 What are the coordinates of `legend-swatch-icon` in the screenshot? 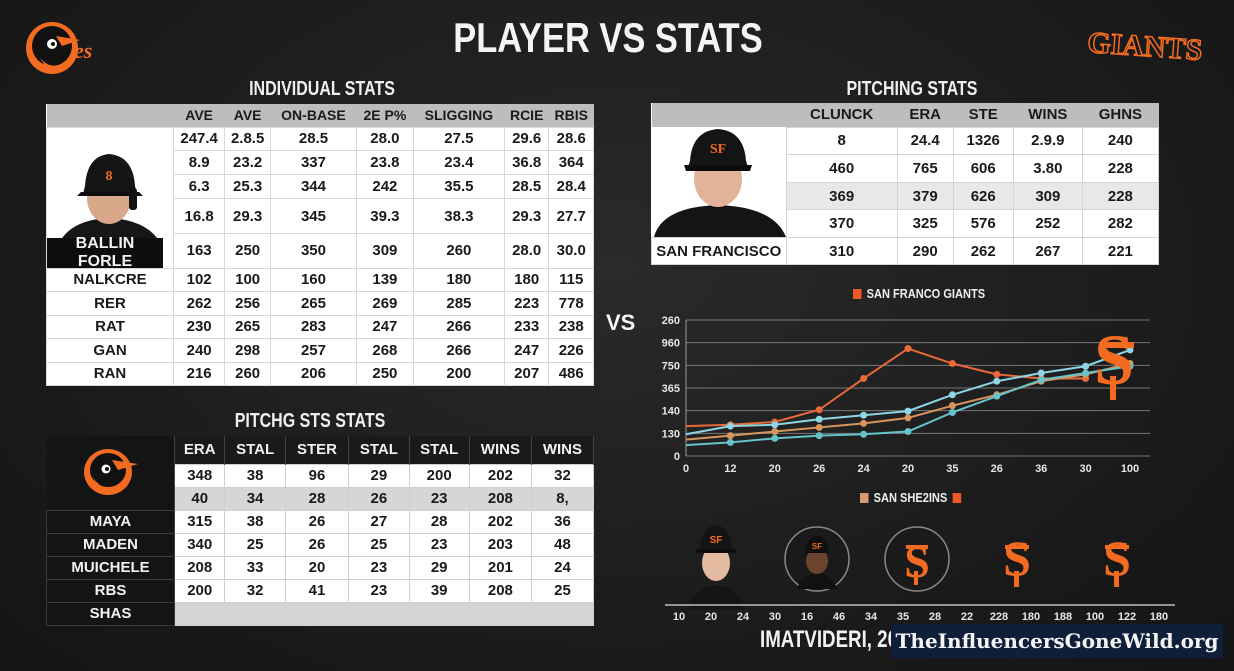 It's located at (956, 497).